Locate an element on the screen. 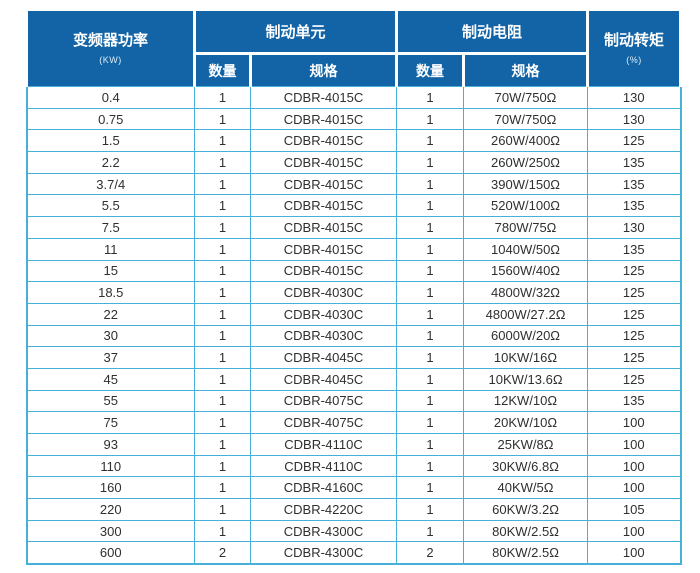 This screenshot has height=573, width=700. cell-brake-unit-qty: 2 is located at coordinates (222, 553).